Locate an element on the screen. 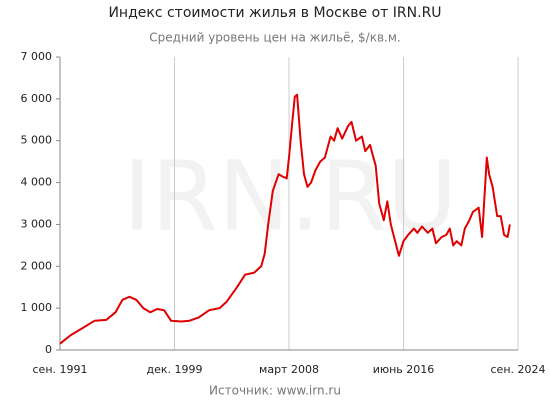 This screenshot has height=404, width=550. x-tick-label: март 2008 is located at coordinates (289, 369).